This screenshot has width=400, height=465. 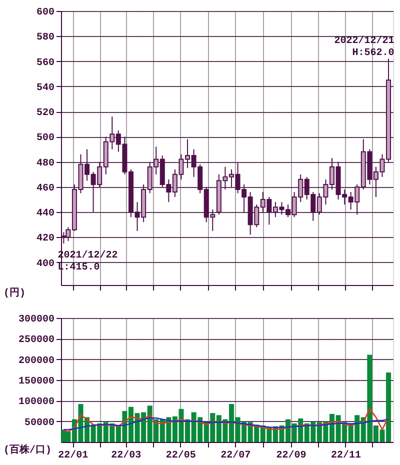 What do you see at coordinates (36, 382) in the screenshot?
I see `y-tick-label: 150000` at bounding box center [36, 382].